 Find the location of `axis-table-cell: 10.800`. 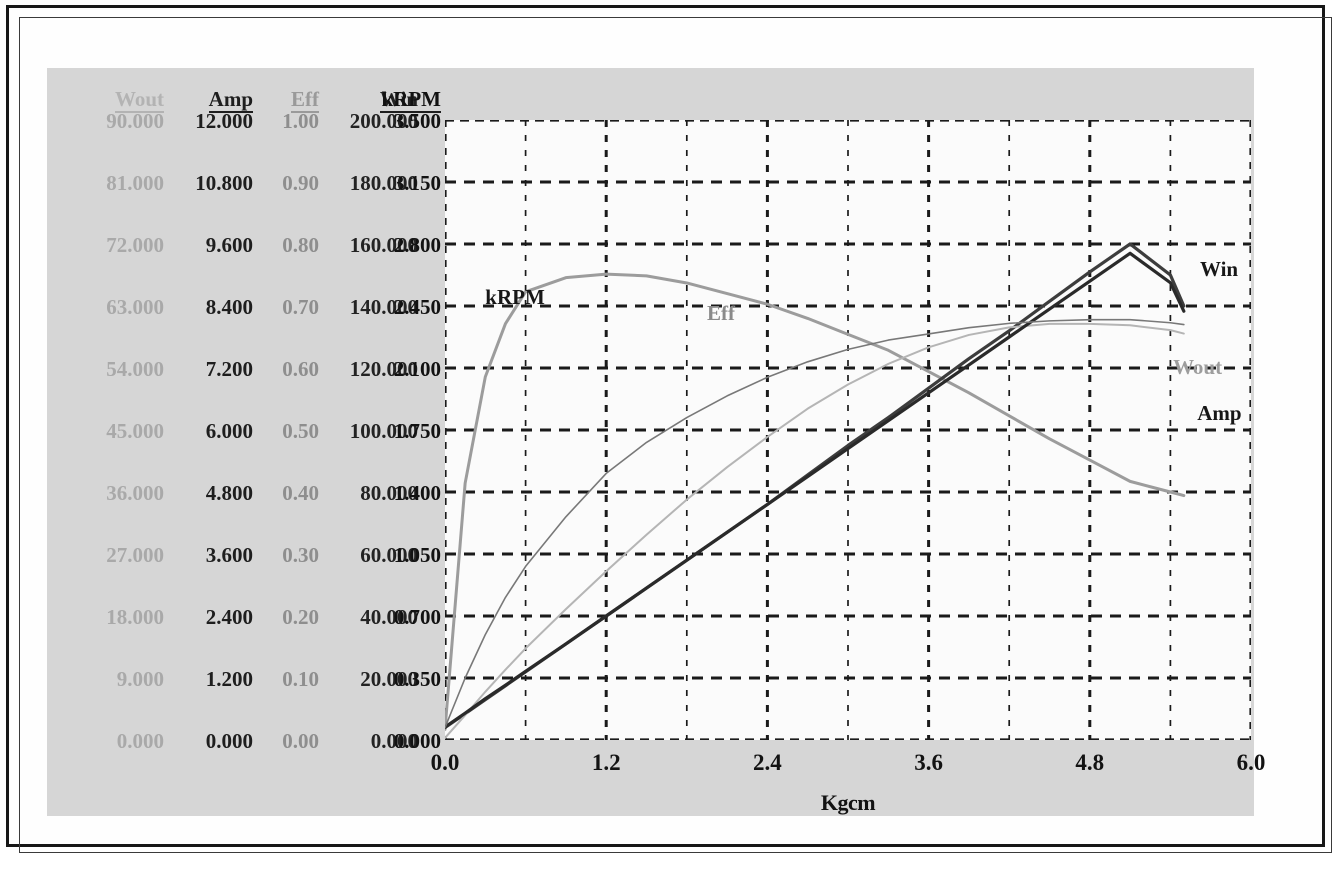

axis-table-cell: 10.800 is located at coordinates (224, 183).